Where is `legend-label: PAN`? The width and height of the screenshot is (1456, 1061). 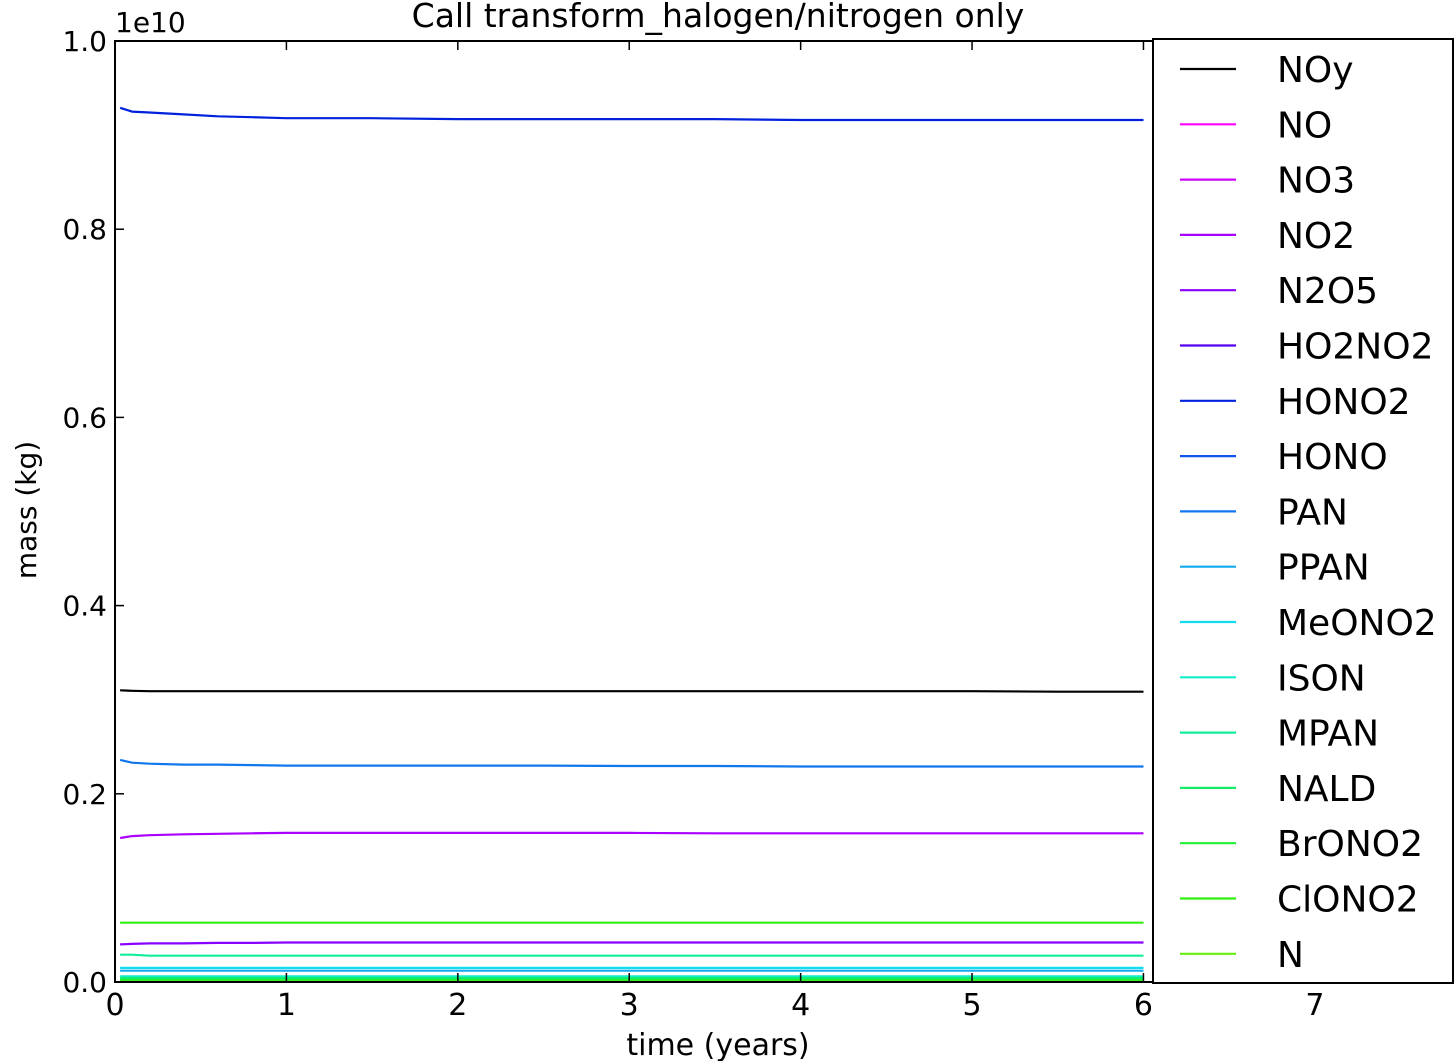
legend-label: PAN is located at coordinates (1312, 512).